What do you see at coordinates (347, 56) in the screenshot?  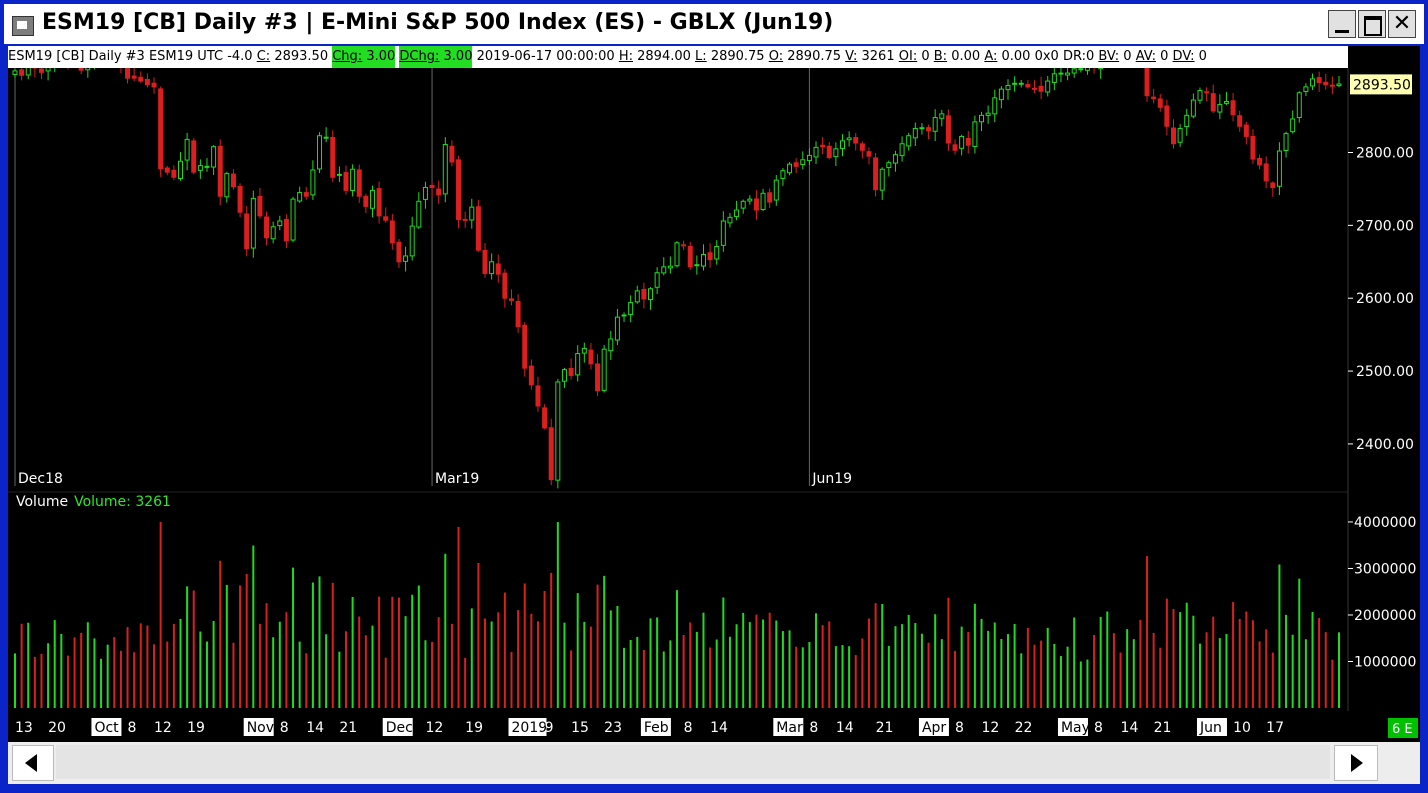 I see `info-chg-label: Chg:` at bounding box center [347, 56].